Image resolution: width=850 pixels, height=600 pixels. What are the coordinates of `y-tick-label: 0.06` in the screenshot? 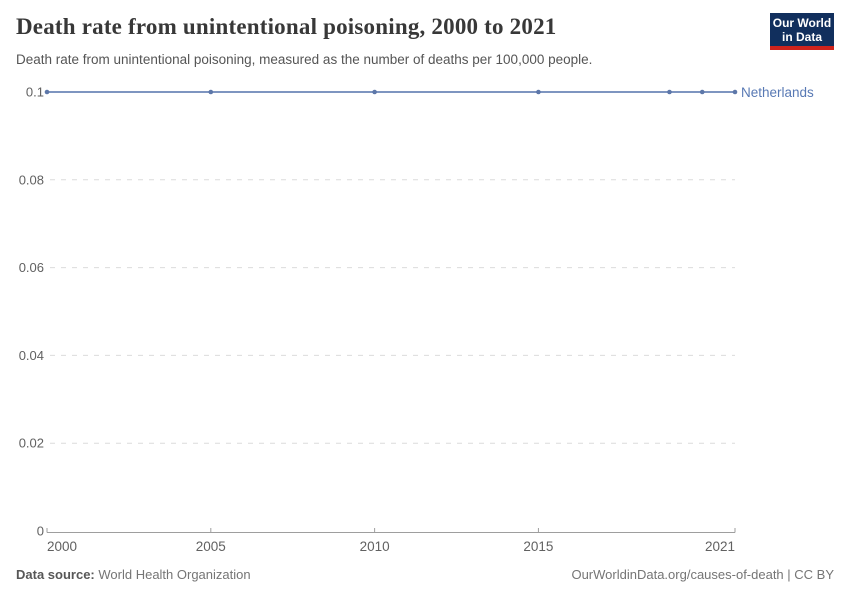 It's located at (31, 267).